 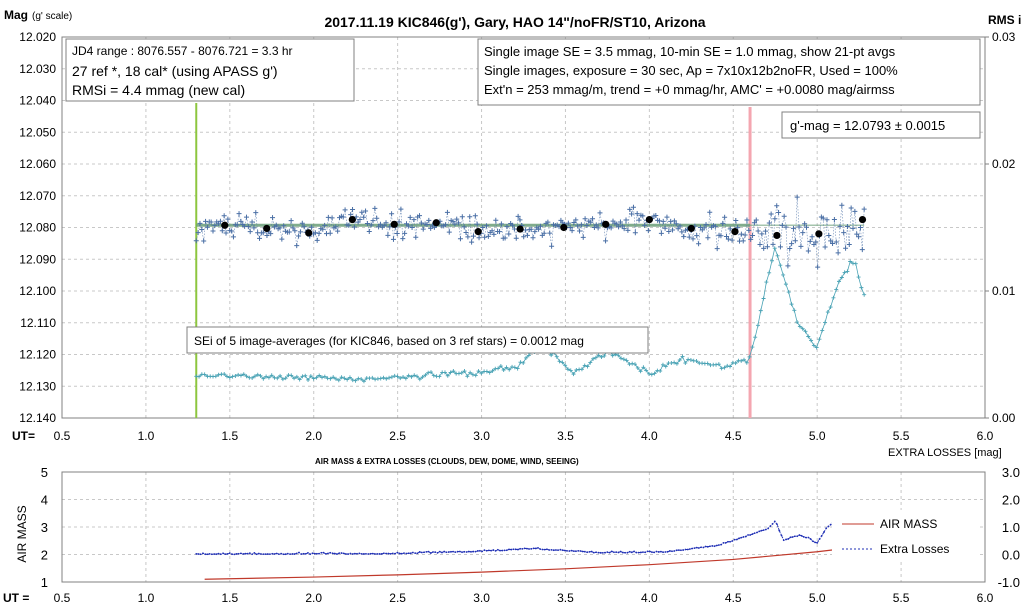 I want to click on lower-y-tick-label: 4, so click(x=44, y=500).